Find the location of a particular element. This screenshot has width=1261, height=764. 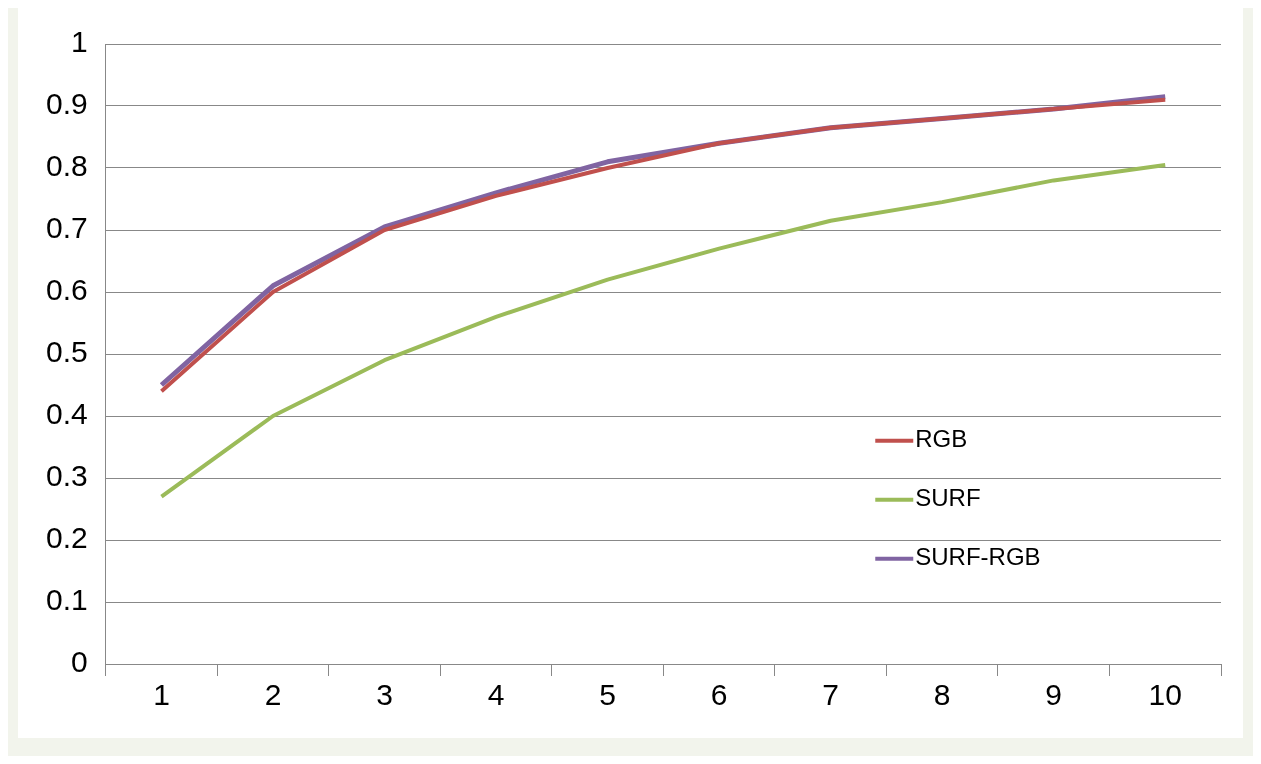

x-tick-label: 7 is located at coordinates (830, 695).